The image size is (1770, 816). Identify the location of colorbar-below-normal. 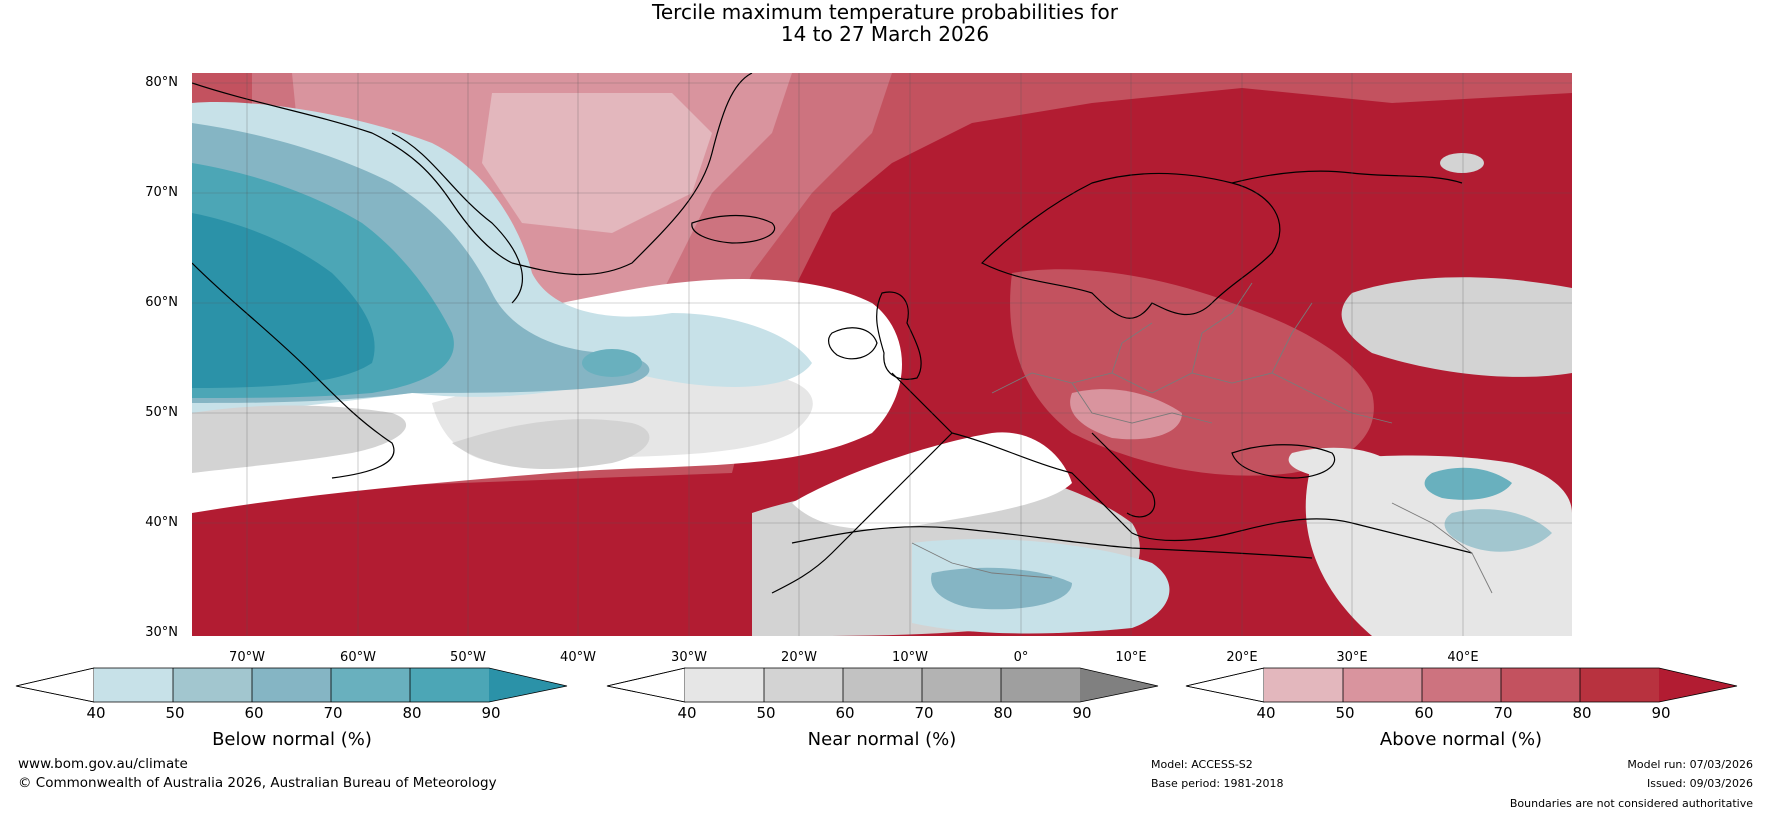
(291, 685).